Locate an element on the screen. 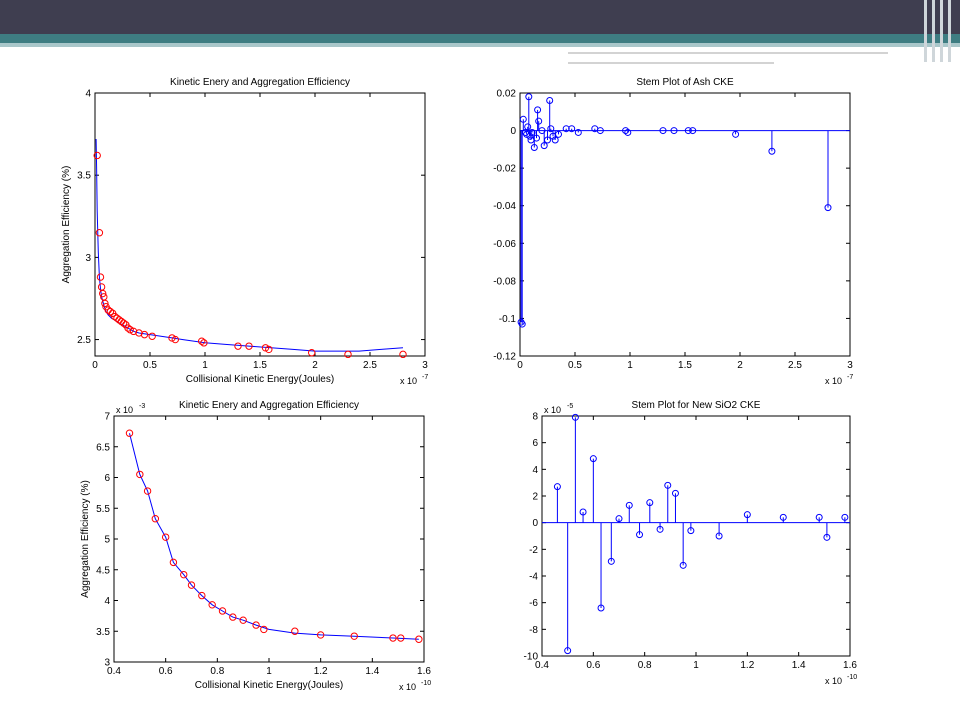 The width and height of the screenshot is (960, 720). y-tick-label: 0 is located at coordinates (513, 131).